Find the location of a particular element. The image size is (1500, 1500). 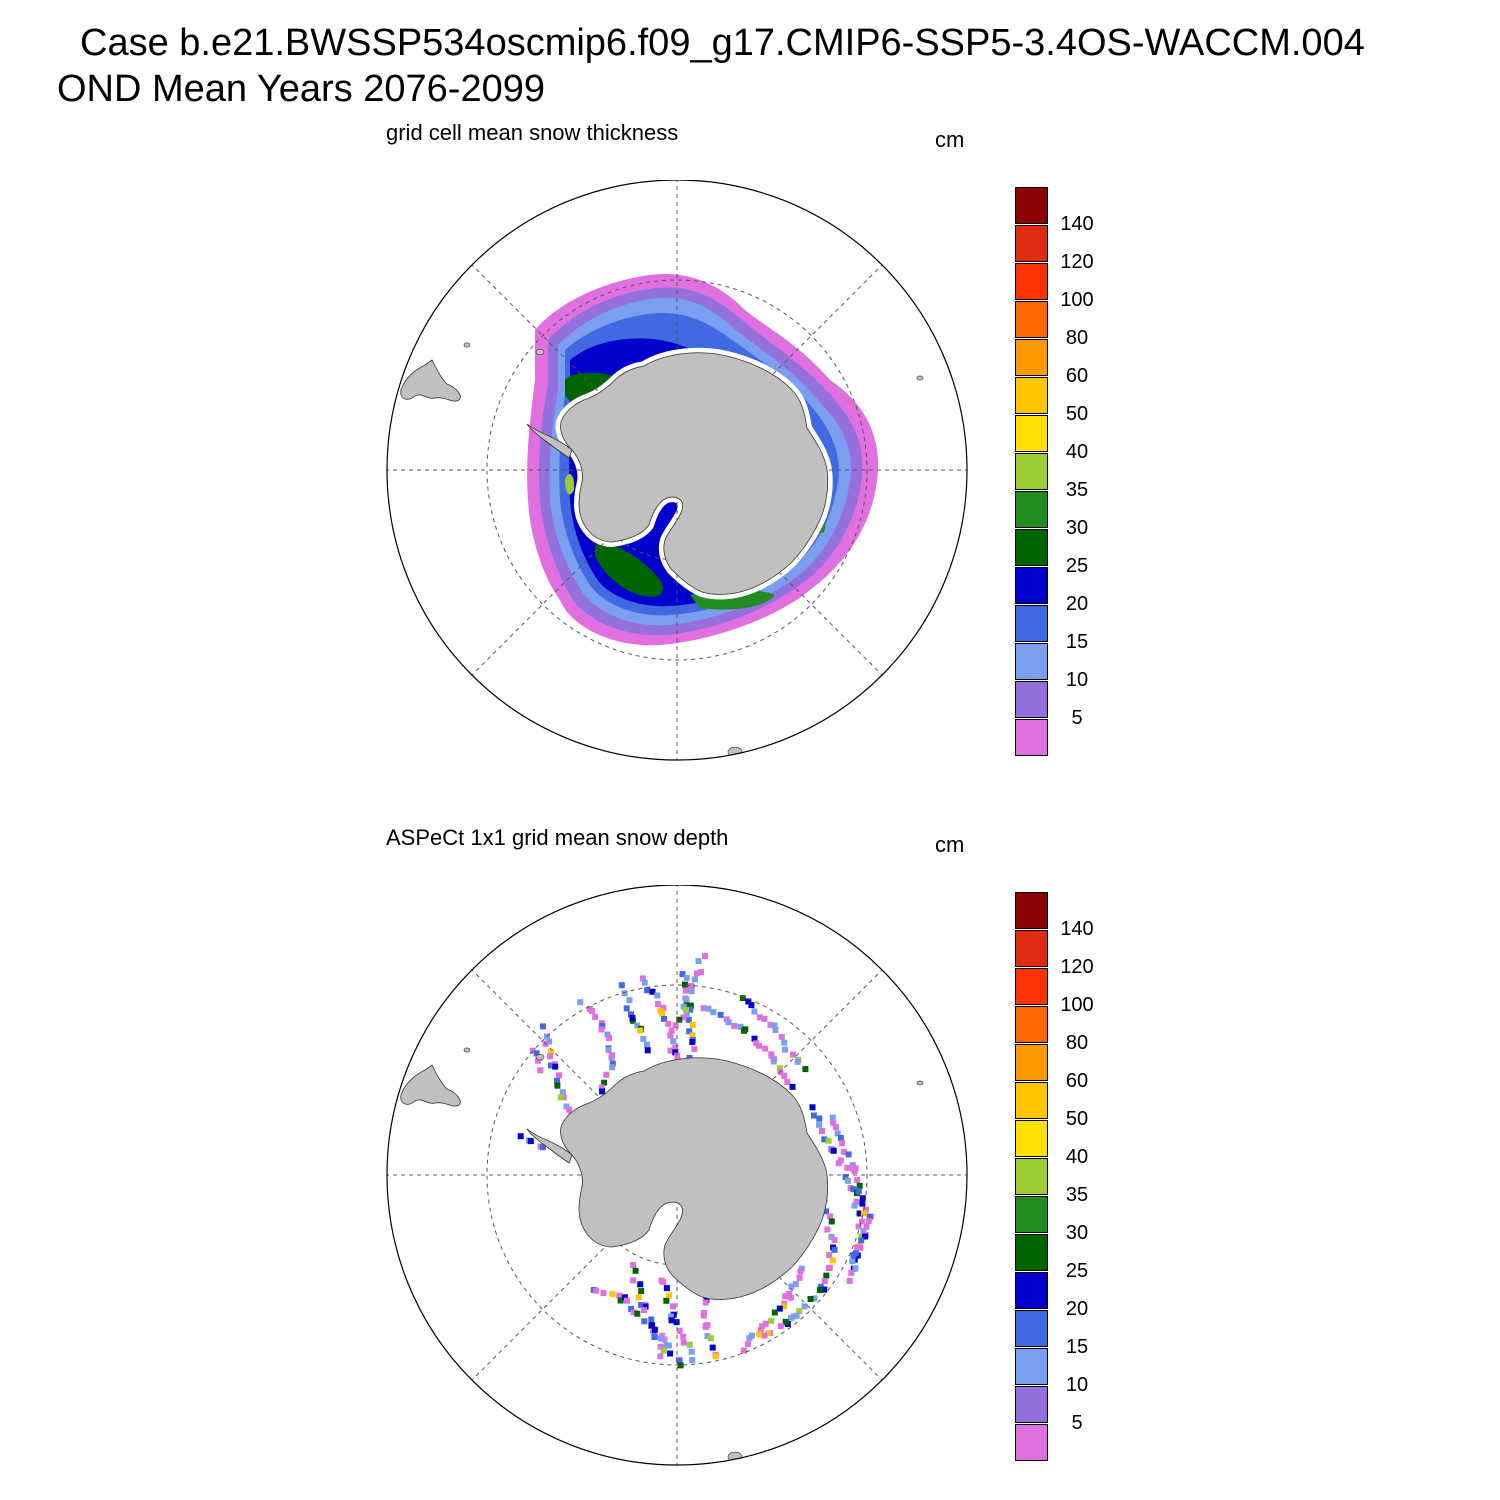

colorbar-label: 25 is located at coordinates (1077, 1271).